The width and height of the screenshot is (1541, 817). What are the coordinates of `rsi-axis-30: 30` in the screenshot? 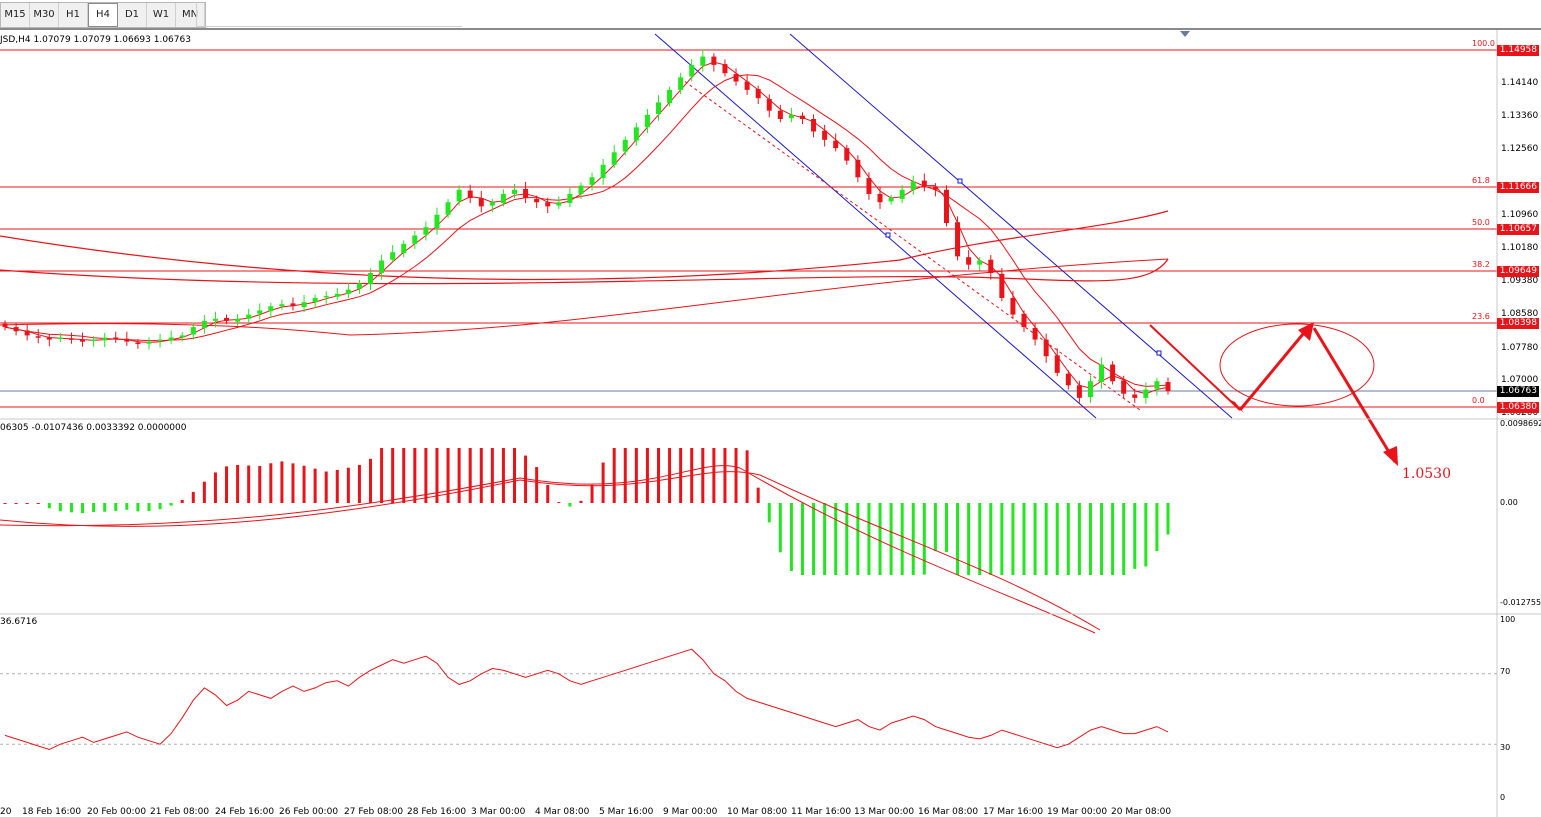 It's located at (1505, 747).